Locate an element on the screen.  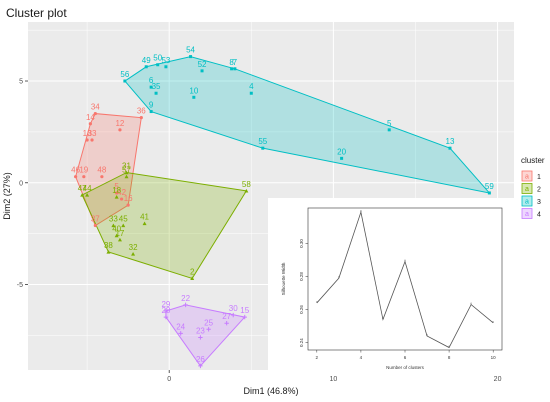
point-label: 28 is located at coordinates (165, 310).